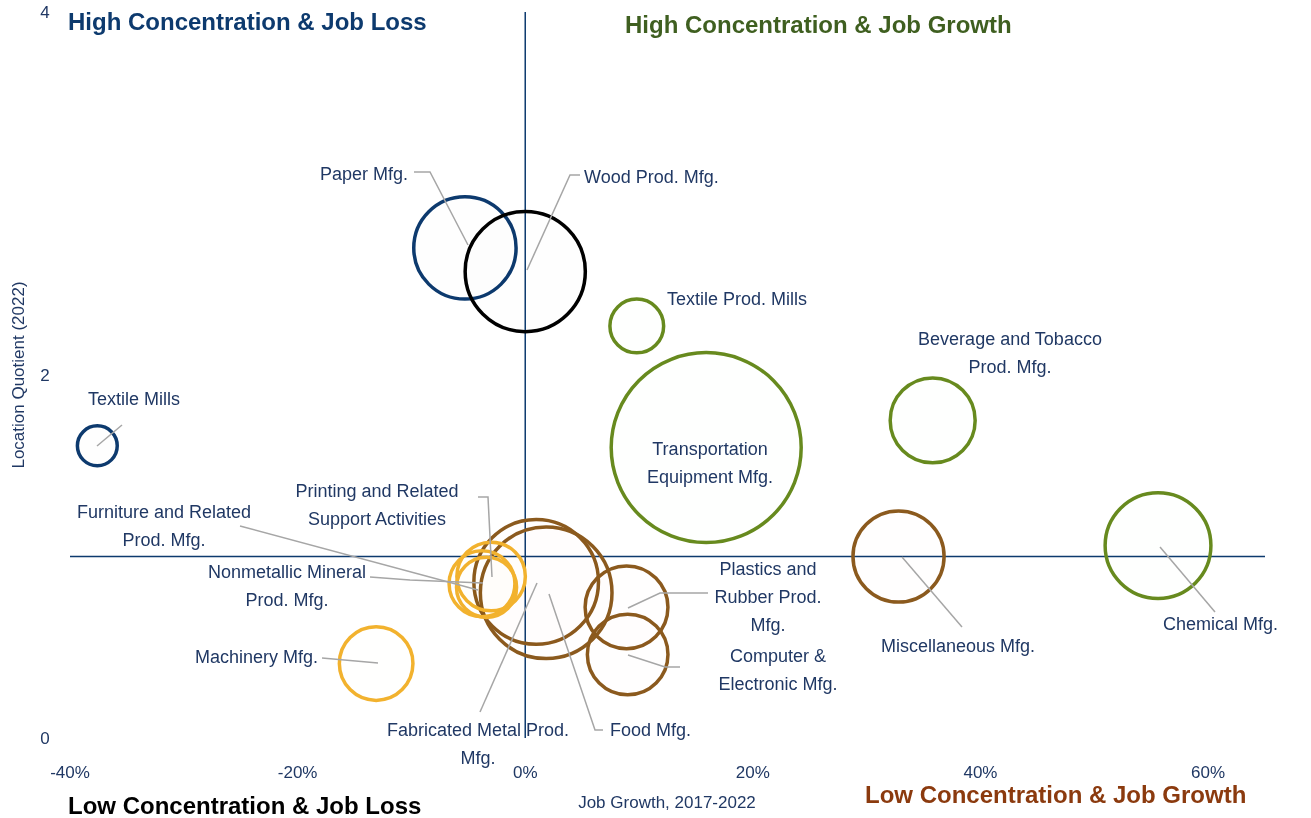 The width and height of the screenshot is (1311, 818). I want to click on text: Nonmetallic Mineral Prod. Mfg., so click(287, 586).